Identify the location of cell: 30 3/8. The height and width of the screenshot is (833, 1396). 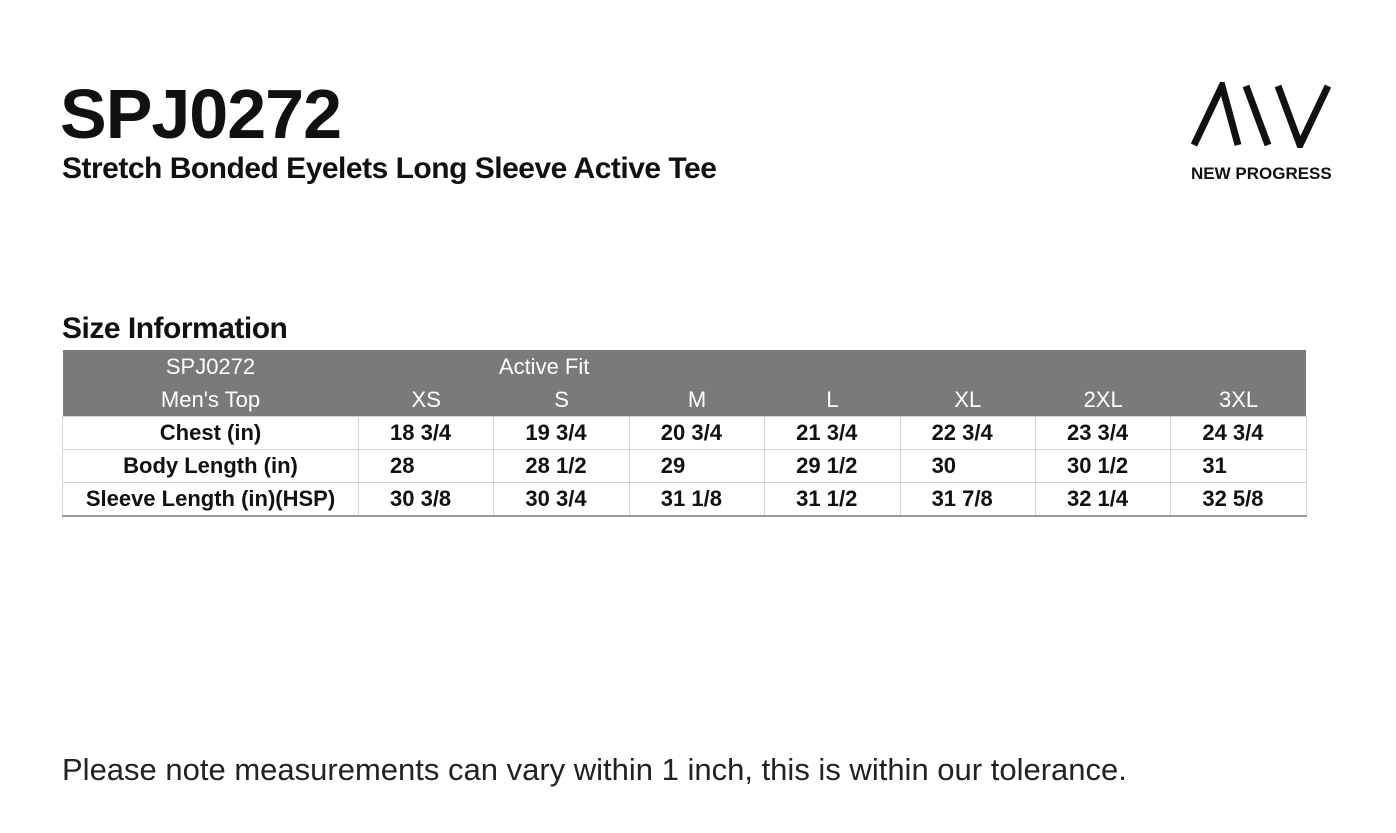
(426, 499).